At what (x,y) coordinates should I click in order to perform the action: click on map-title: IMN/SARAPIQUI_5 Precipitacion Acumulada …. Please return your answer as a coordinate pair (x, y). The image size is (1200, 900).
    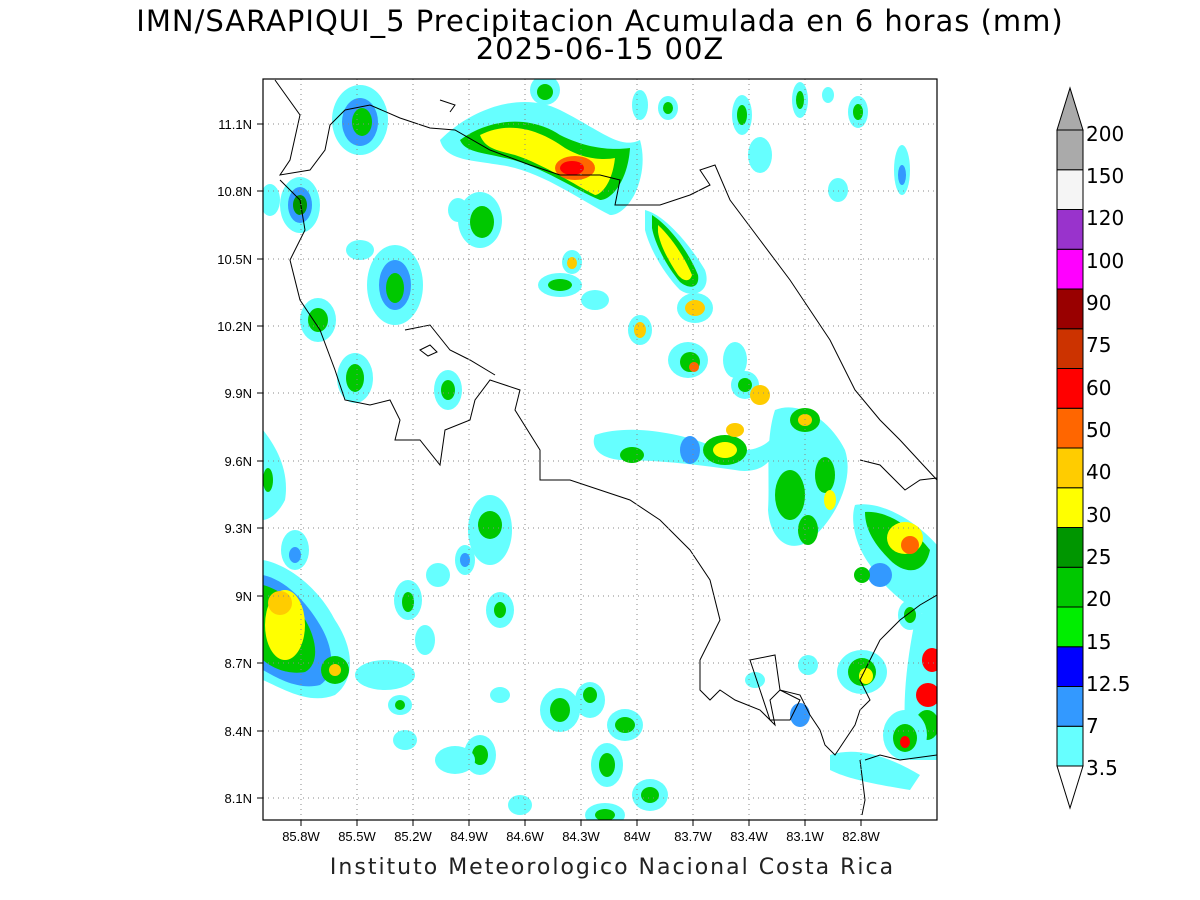
    Looking at the image, I should click on (600, 21).